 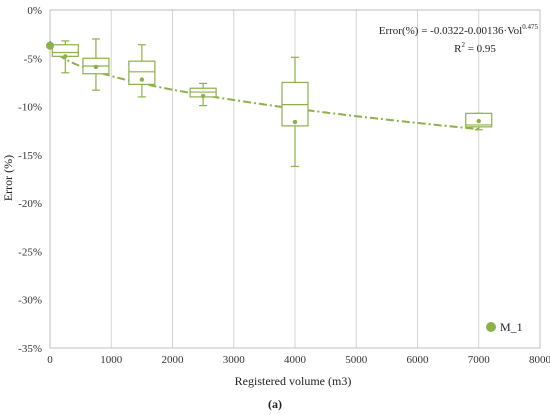 What do you see at coordinates (530, 27) in the screenshot?
I see `equation-exponent: 0.475` at bounding box center [530, 27].